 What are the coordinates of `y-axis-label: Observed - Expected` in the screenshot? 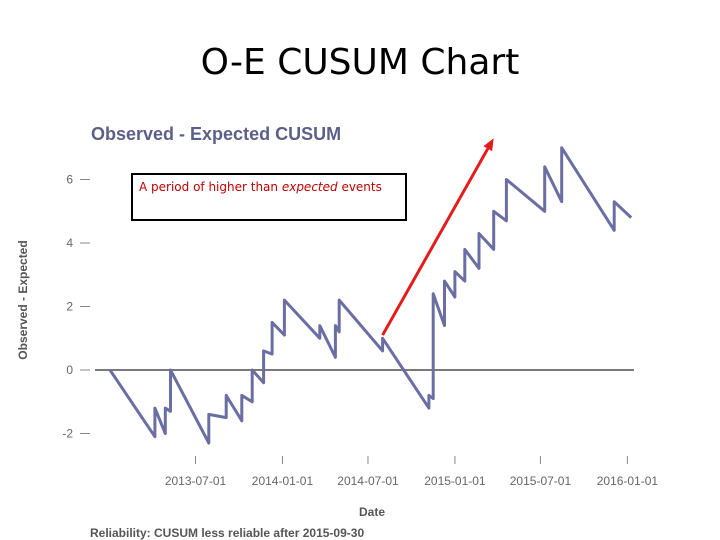 It's located at (23, 299).